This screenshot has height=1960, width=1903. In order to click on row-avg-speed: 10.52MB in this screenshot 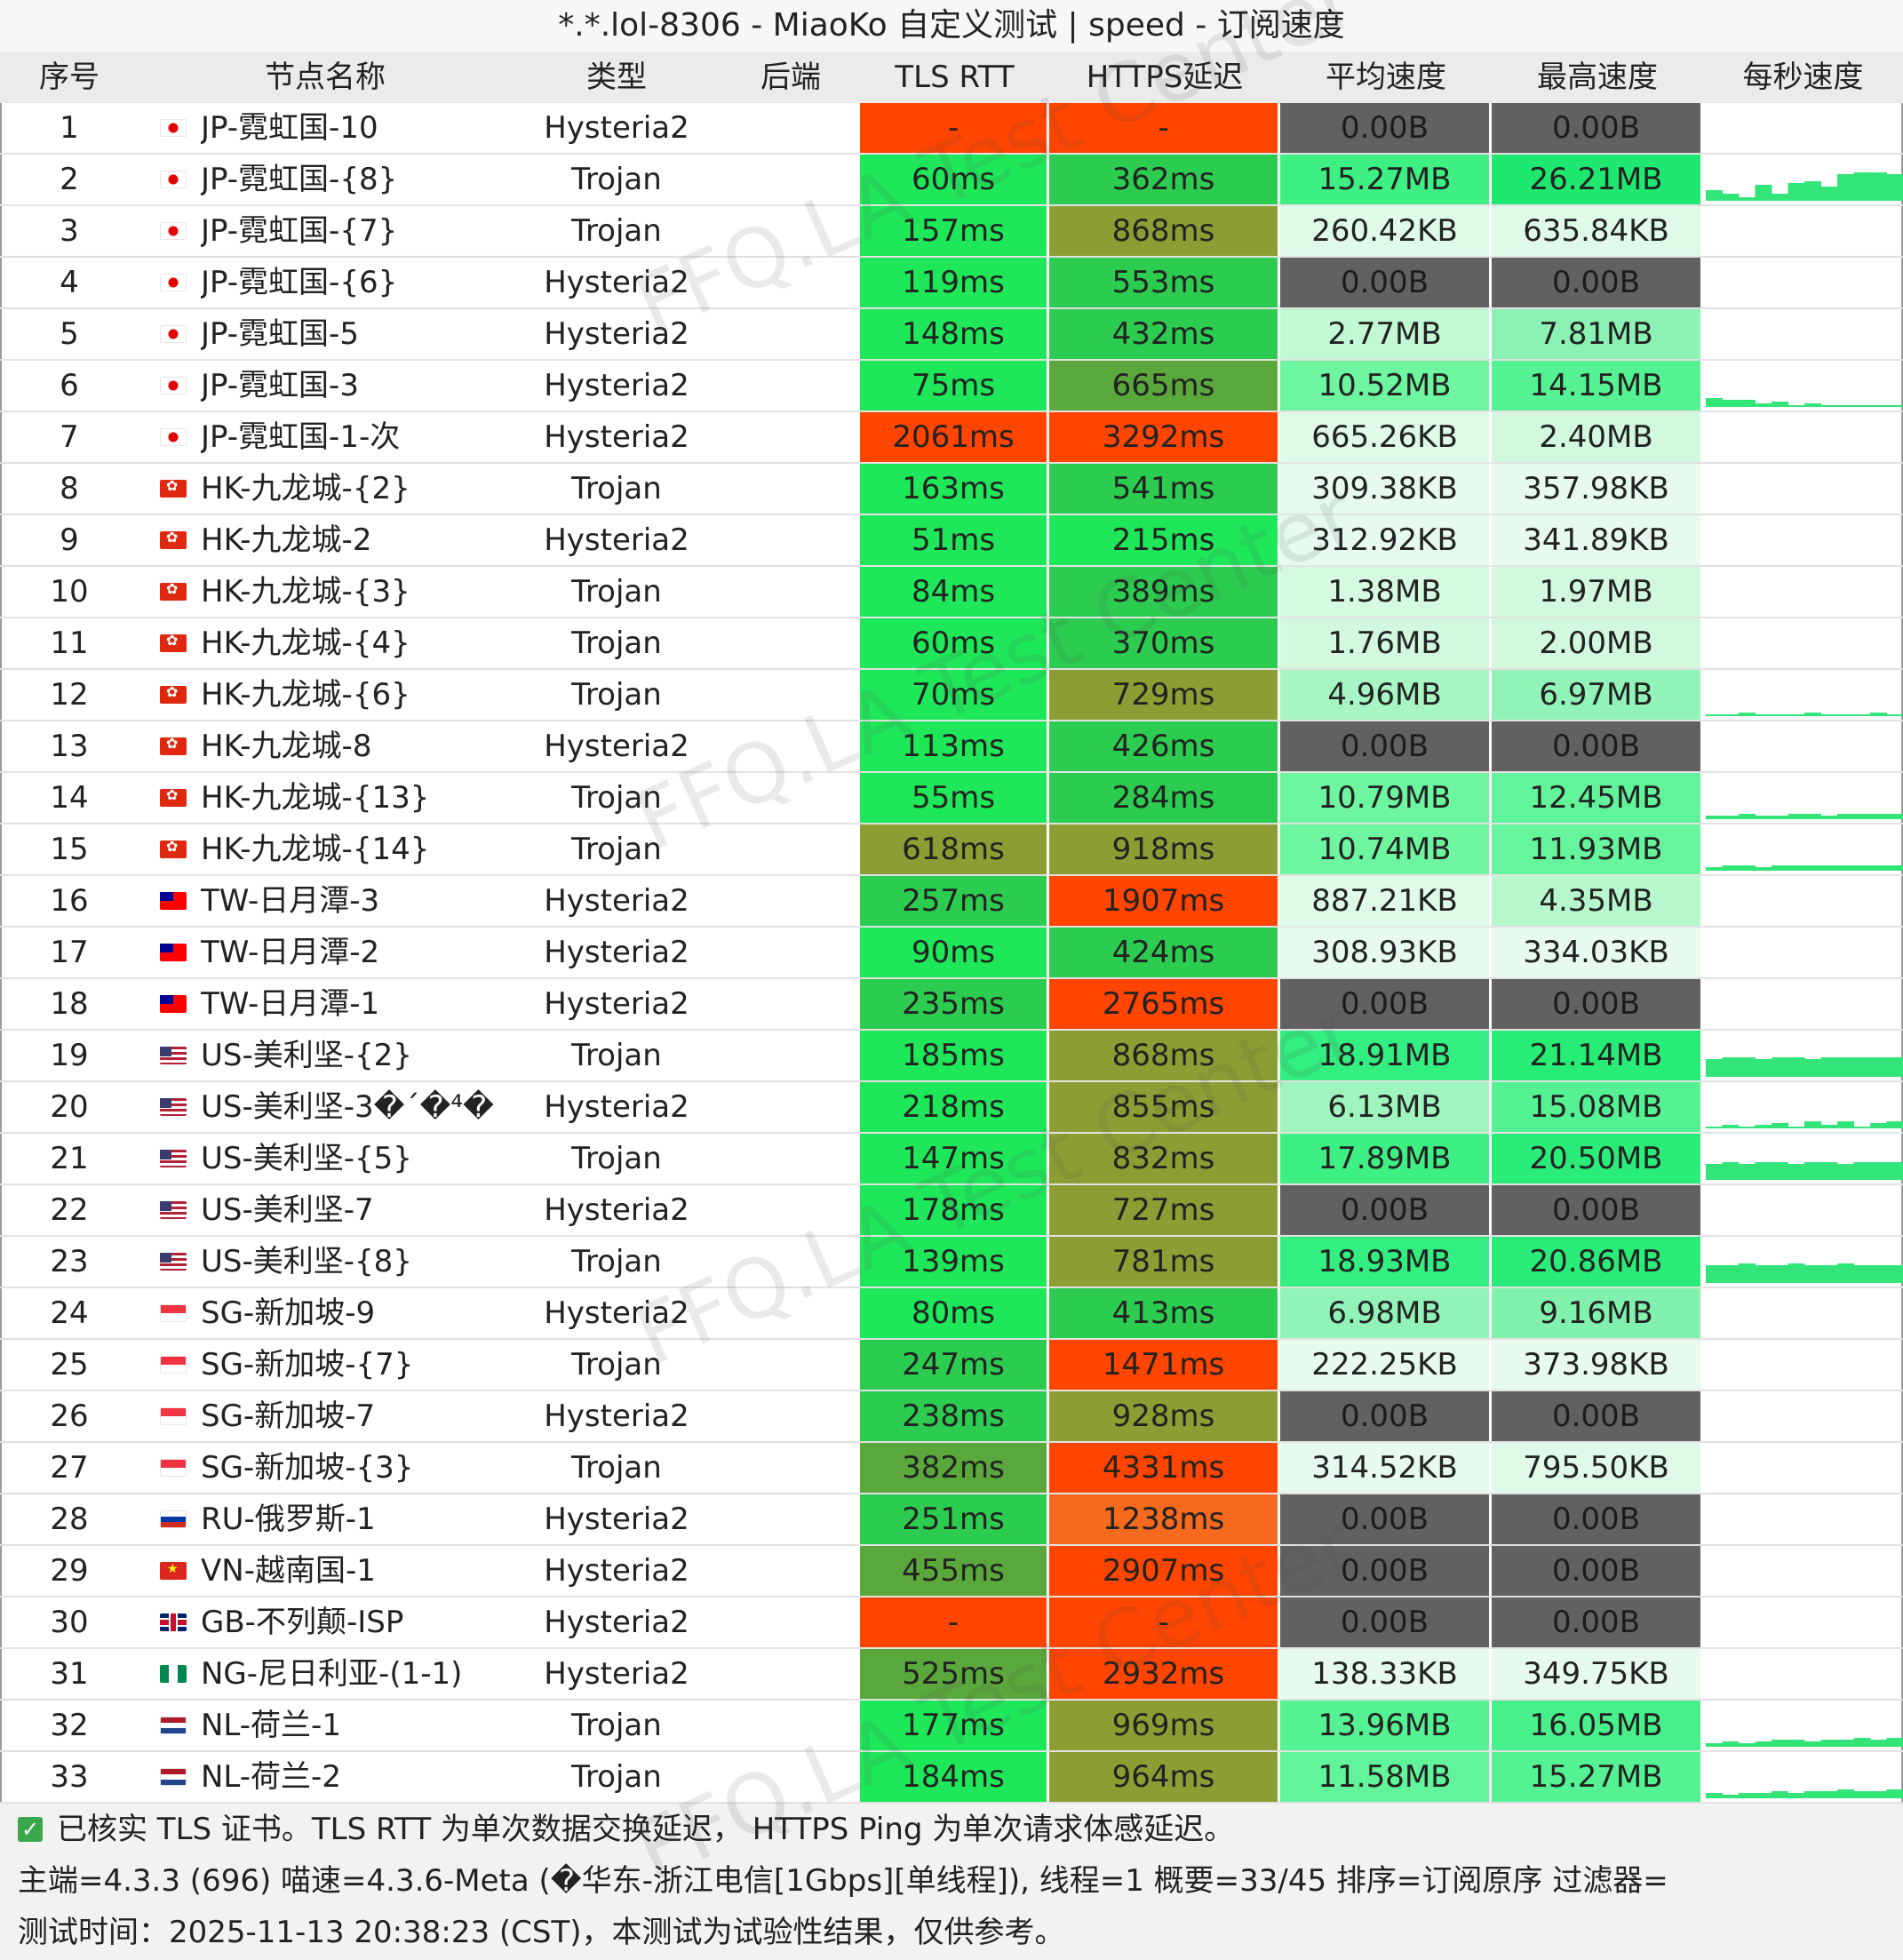, I will do `click(1384, 386)`.